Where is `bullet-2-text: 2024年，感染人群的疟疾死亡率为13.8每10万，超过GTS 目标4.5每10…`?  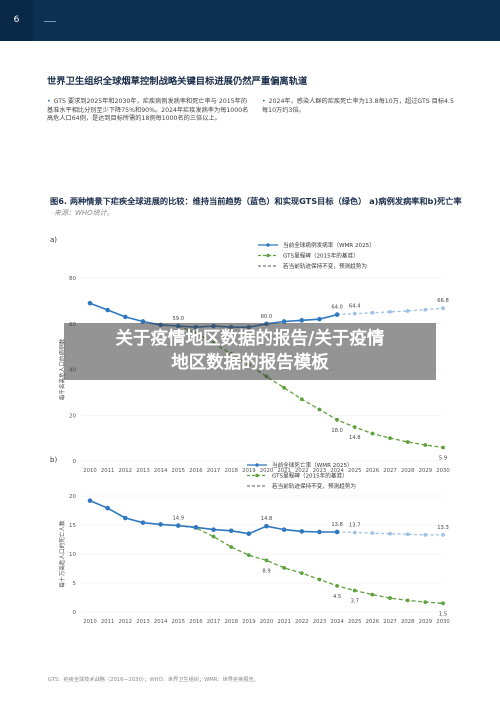
bullet-2-text: 2024年，感染人群的疟疾死亡率为13.8每10万，超过GTS 目标4.5每10… is located at coordinates (358, 106).